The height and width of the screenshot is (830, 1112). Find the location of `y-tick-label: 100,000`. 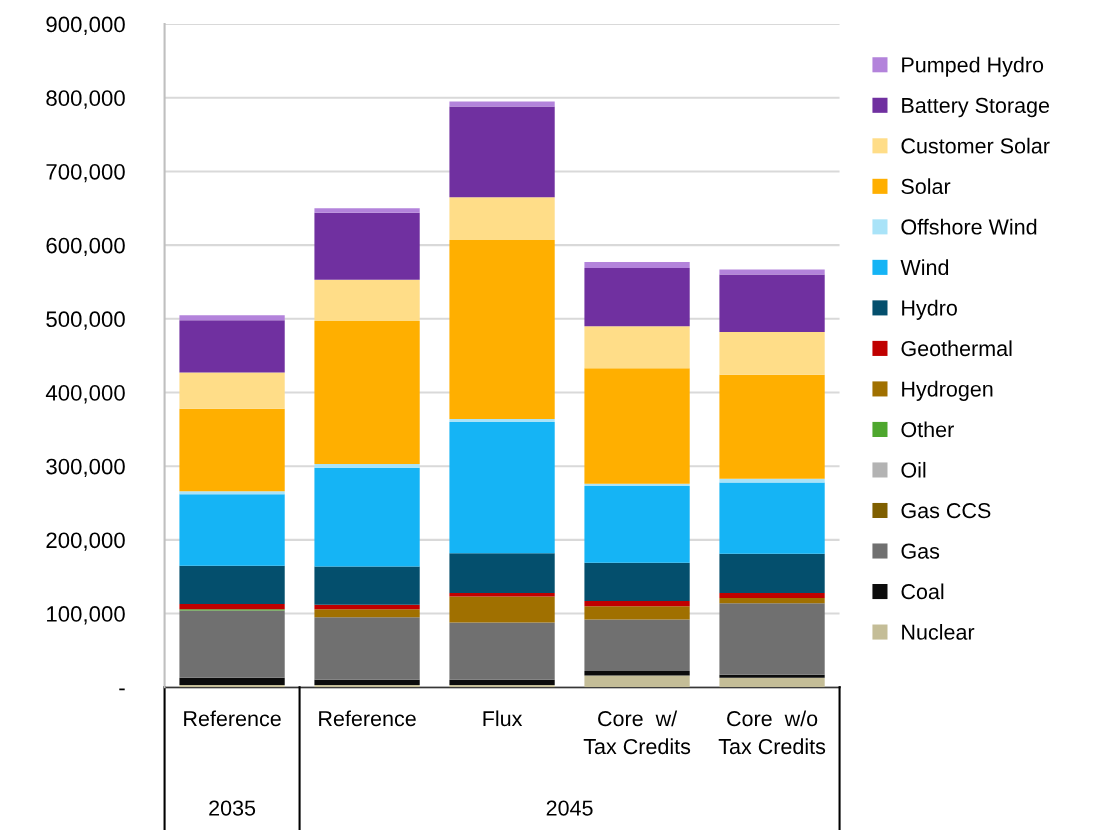

y-tick-label: 100,000 is located at coordinates (86, 615).